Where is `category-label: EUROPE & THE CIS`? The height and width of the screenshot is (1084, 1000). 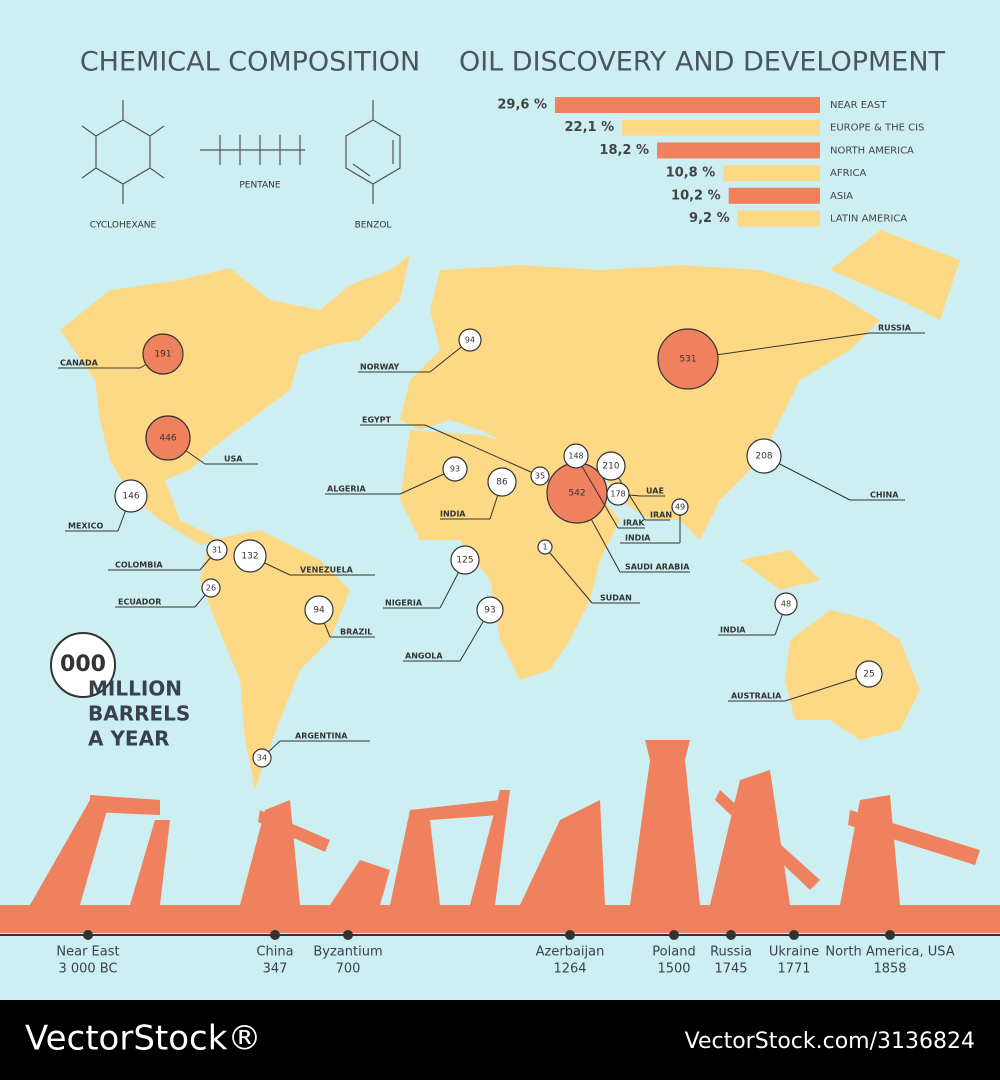 category-label: EUROPE & THE CIS is located at coordinates (877, 128).